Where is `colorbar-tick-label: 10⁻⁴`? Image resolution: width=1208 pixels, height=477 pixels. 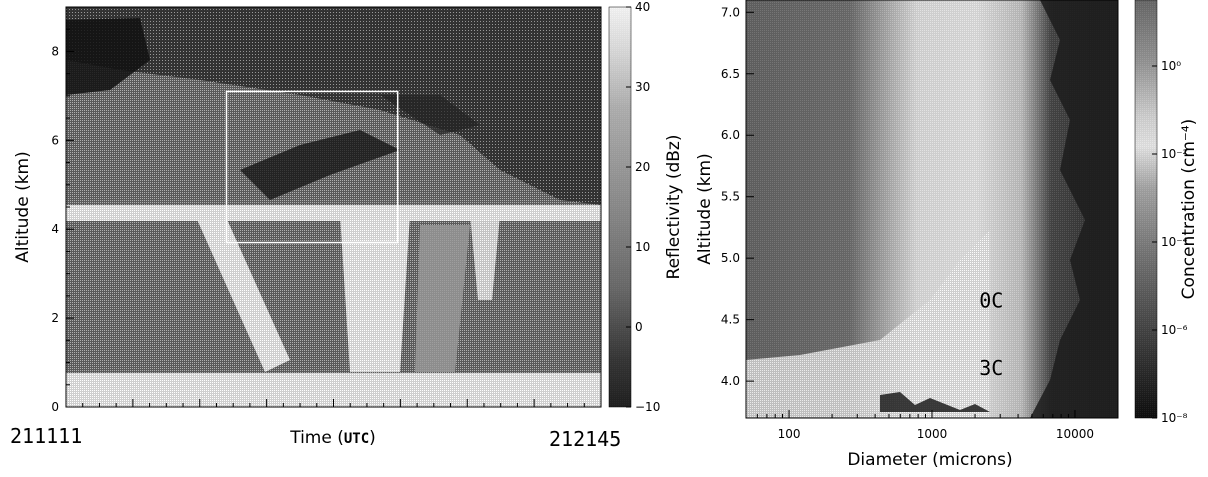
colorbar-tick-label: 10⁻⁴ is located at coordinates (1174, 242).